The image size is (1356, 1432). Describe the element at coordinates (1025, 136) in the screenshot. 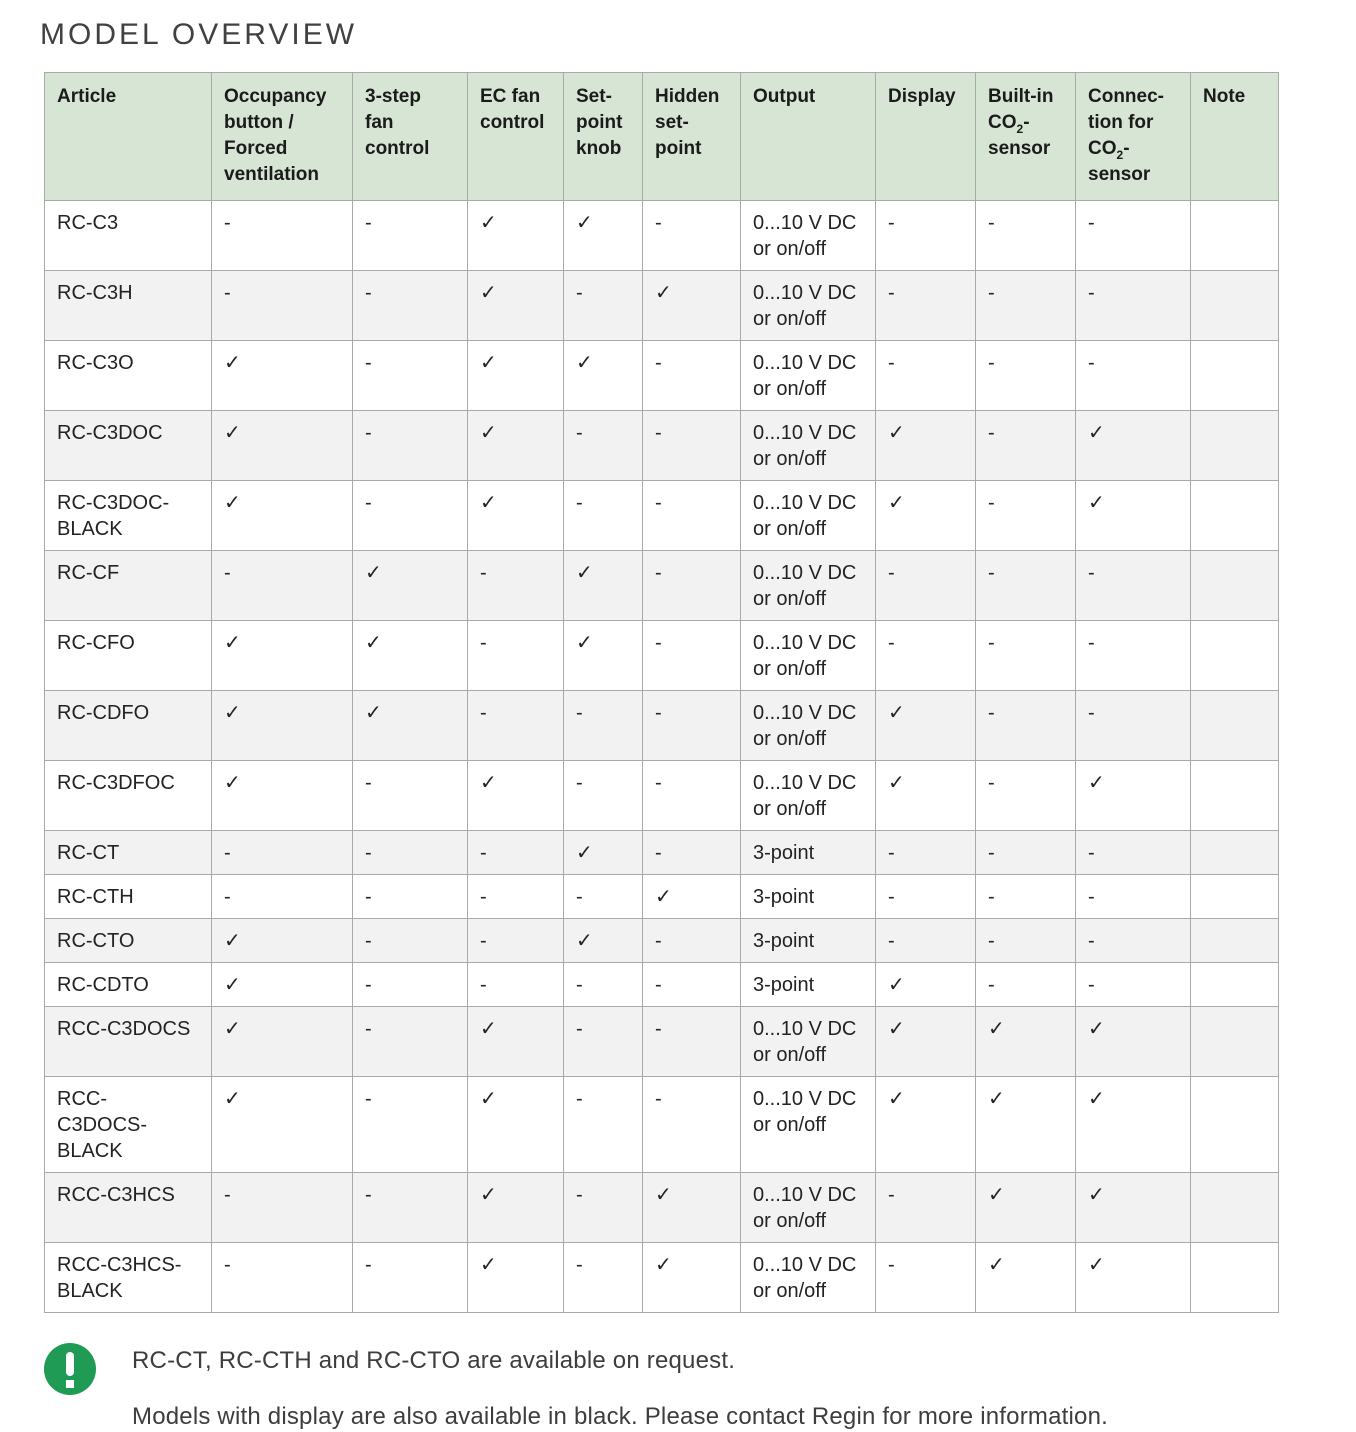

I see `col-header-built-in-co2-sensor: Built-in CO2- sensor` at that location.